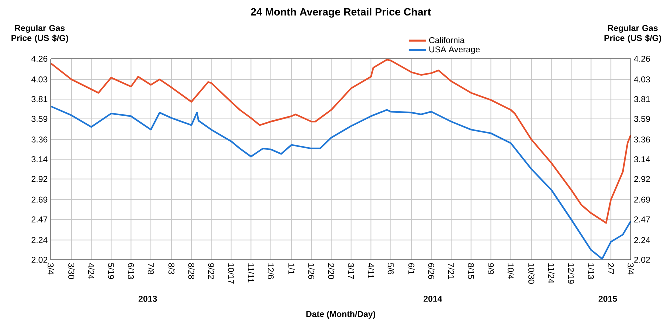 Image resolution: width=670 pixels, height=325 pixels. I want to click on x-tick-label: 2/20, so click(331, 271).